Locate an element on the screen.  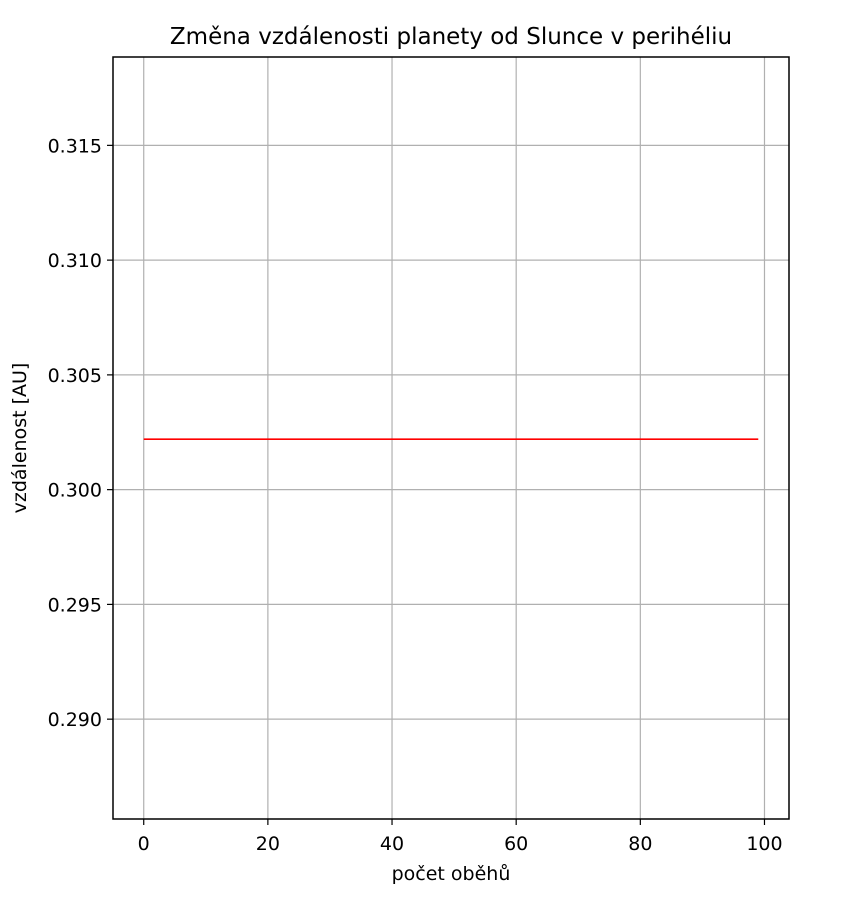
x-axis: 0 20 40 60 80 100 is located at coordinates (460, 837).